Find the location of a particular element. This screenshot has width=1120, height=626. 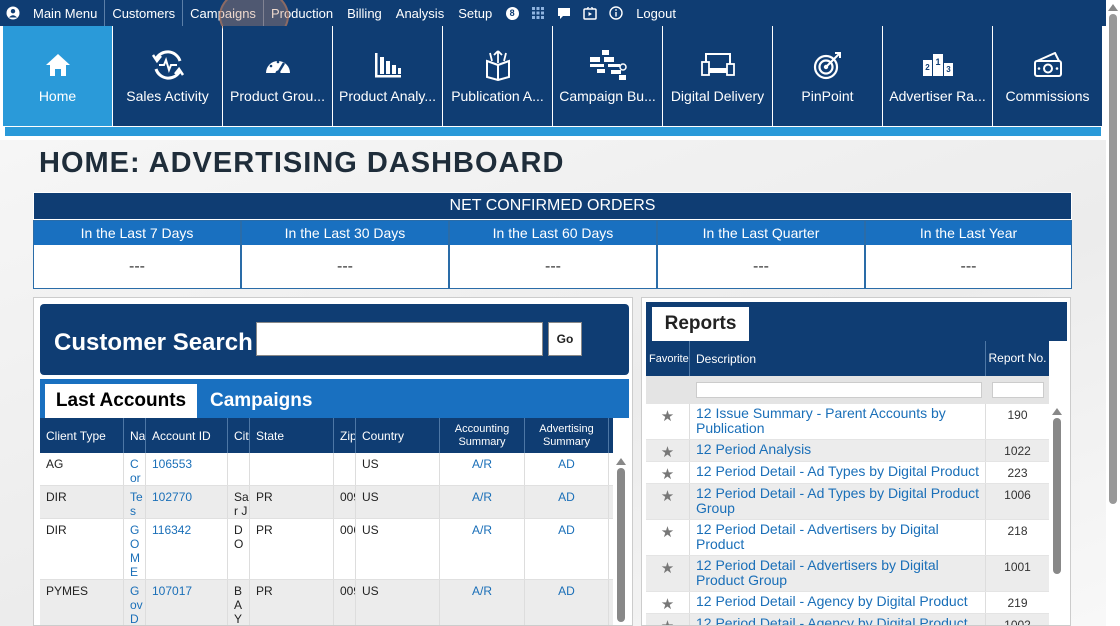

target-icon is located at coordinates (828, 65).